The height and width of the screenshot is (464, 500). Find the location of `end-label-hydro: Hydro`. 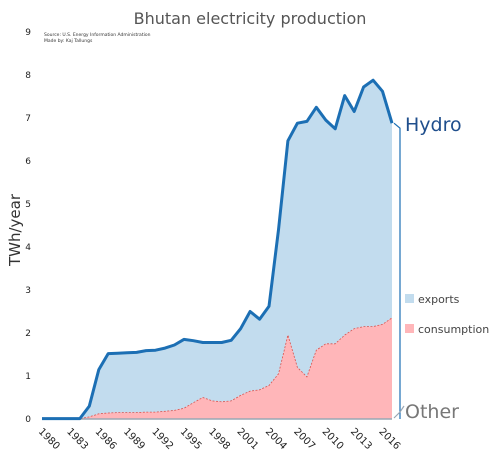

end-label-hydro: Hydro is located at coordinates (433, 125).